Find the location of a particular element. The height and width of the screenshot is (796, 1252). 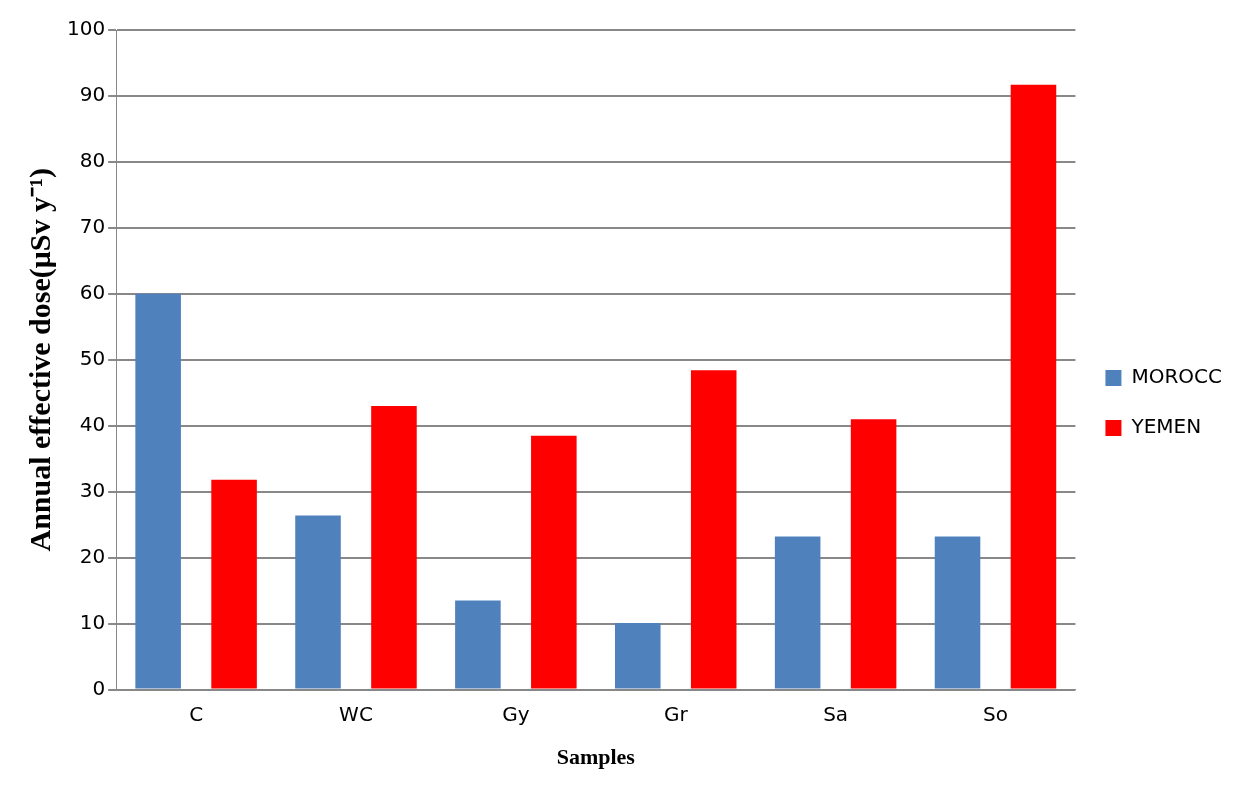

y-tick-label: 70 is located at coordinates (92, 226).